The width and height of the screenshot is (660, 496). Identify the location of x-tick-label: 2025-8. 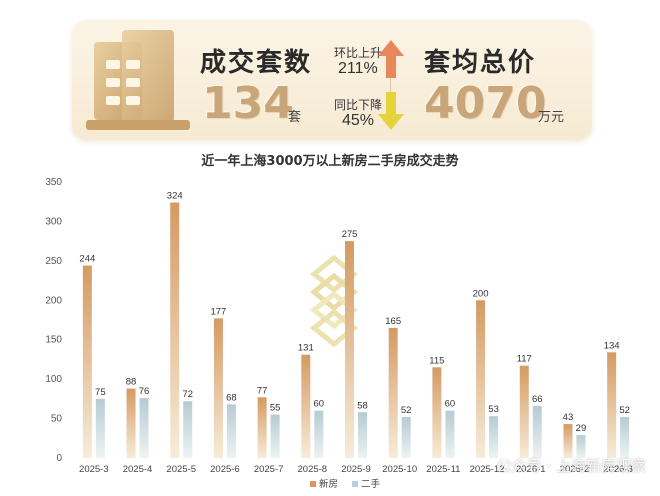
(313, 469).